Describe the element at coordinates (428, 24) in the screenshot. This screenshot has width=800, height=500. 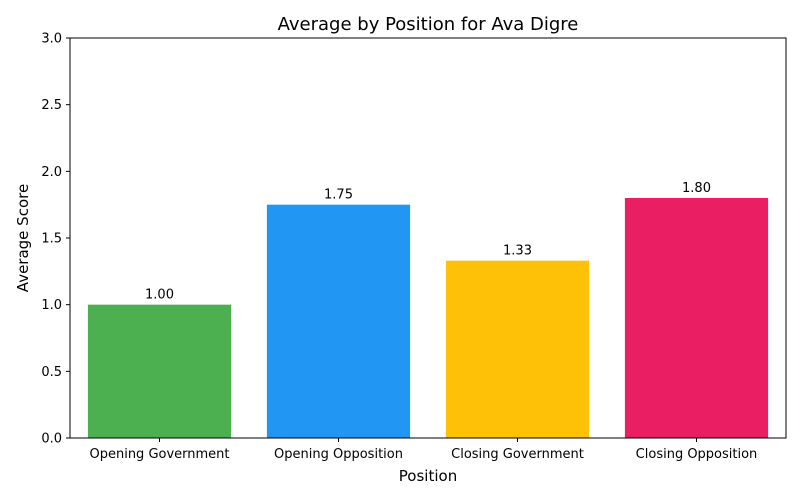
I see `chart-title: Average by Position for Ava Digre` at that location.